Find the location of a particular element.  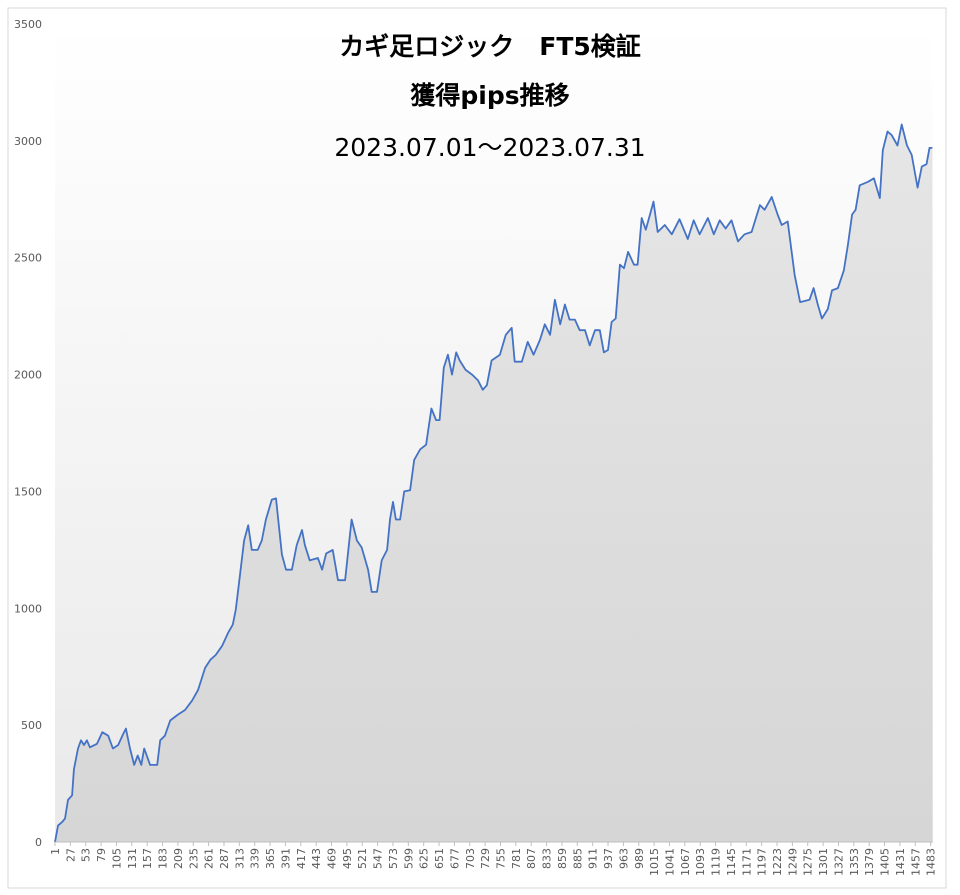

x-tick-label: 781 is located at coordinates (516, 858).